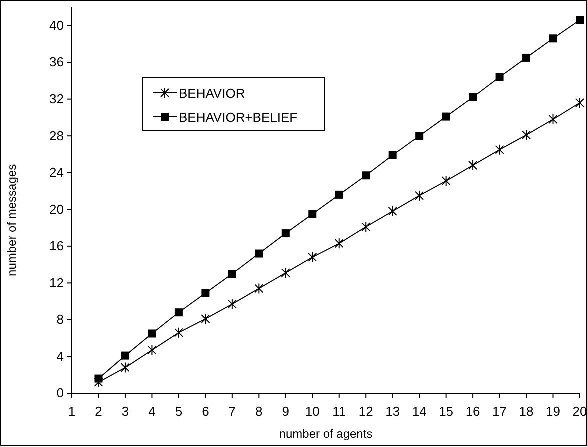  Describe the element at coordinates (553, 411) in the screenshot. I see `x-tick-label: 19` at that location.